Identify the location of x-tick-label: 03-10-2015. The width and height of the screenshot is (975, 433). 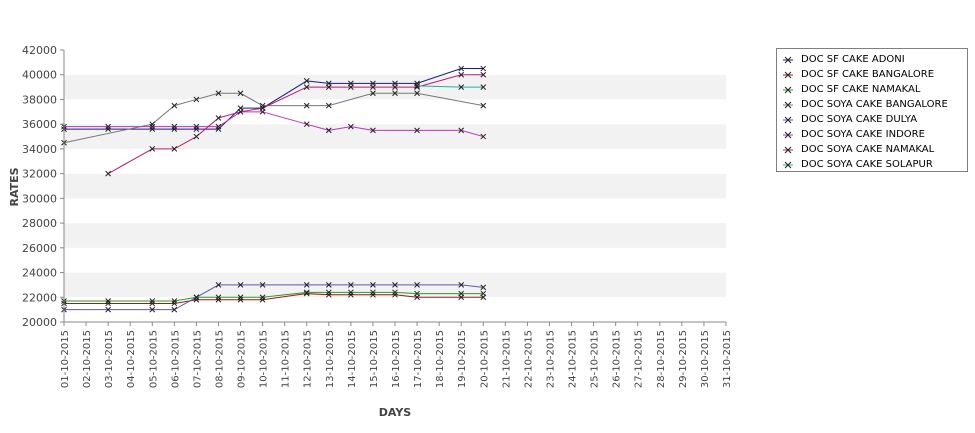
(109, 359).